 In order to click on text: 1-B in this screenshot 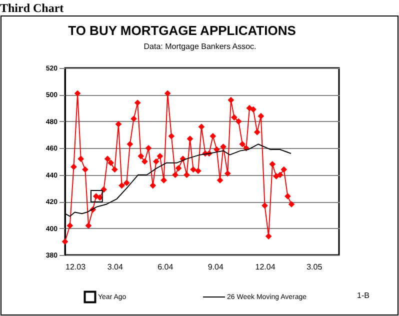, I will do `click(363, 295)`.